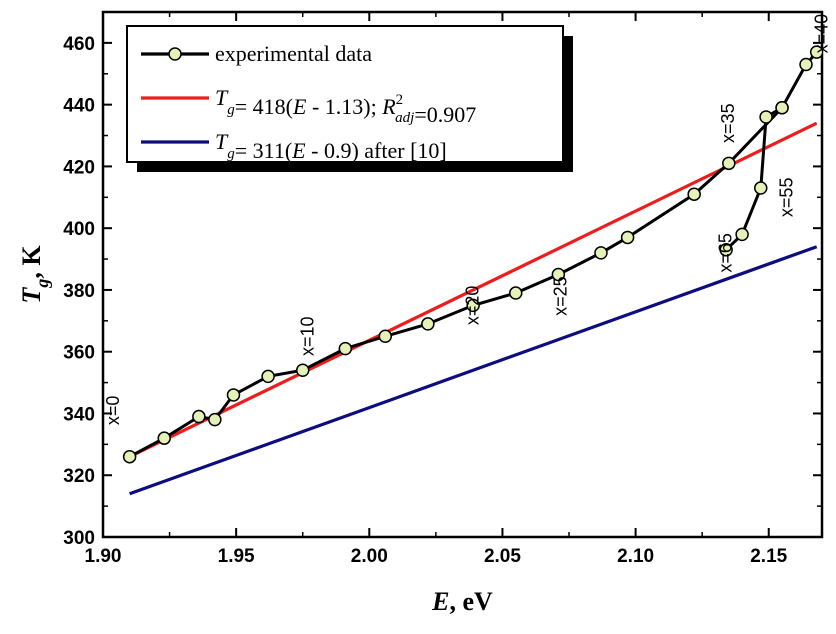 The height and width of the screenshot is (634, 836). I want to click on composition-label: x=0, so click(113, 411).